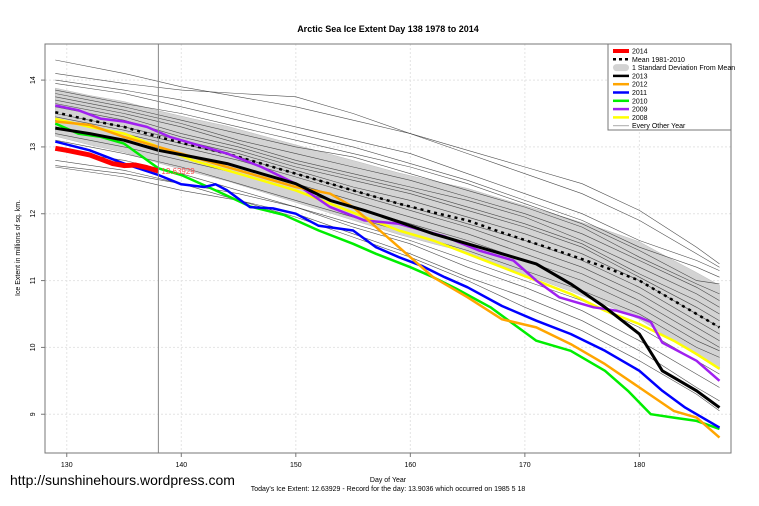  Describe the element at coordinates (621, 68) in the screenshot. I see `legend-swatch` at that location.